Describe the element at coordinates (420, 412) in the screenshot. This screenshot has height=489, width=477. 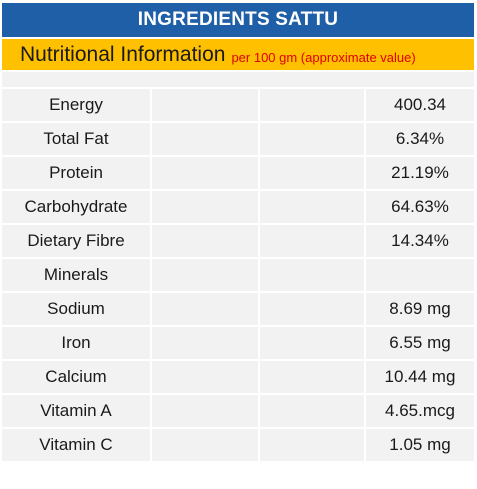
I see `nutrient-value: 4.65.mcg` at that location.